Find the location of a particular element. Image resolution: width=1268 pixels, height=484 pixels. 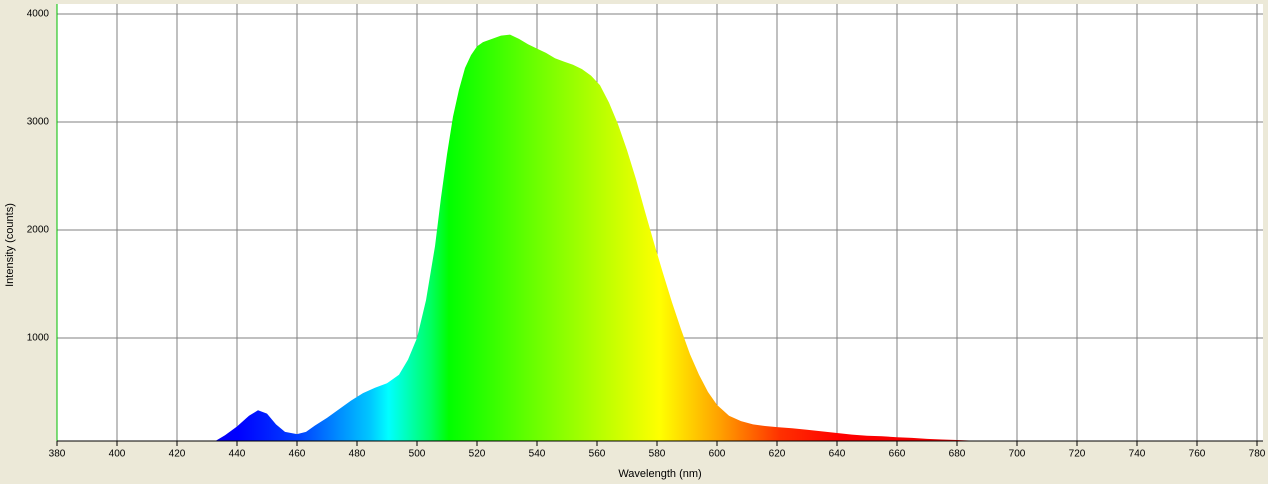

x-tick-label: 540 is located at coordinates (537, 454).